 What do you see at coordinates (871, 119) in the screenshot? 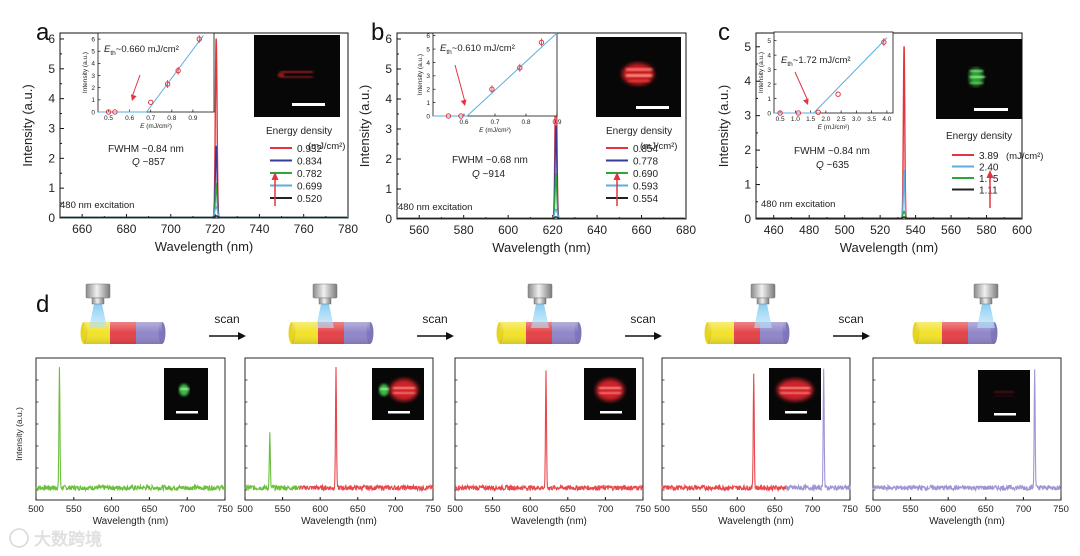
I see `inset-x-tick-label-c: 3.5` at bounding box center [871, 119].